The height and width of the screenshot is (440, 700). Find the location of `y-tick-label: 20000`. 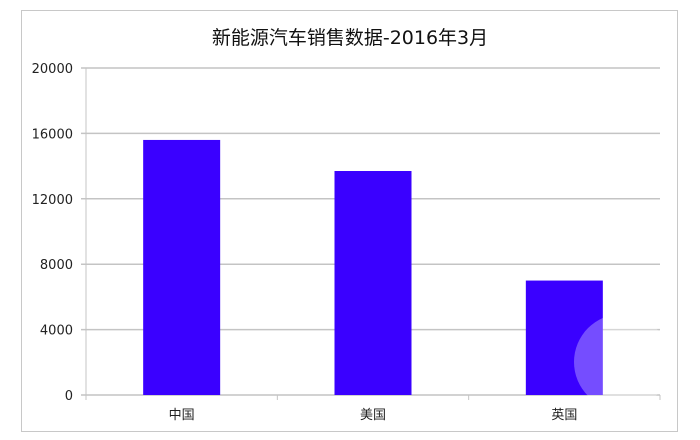

y-tick-label: 20000 is located at coordinates (52, 69).